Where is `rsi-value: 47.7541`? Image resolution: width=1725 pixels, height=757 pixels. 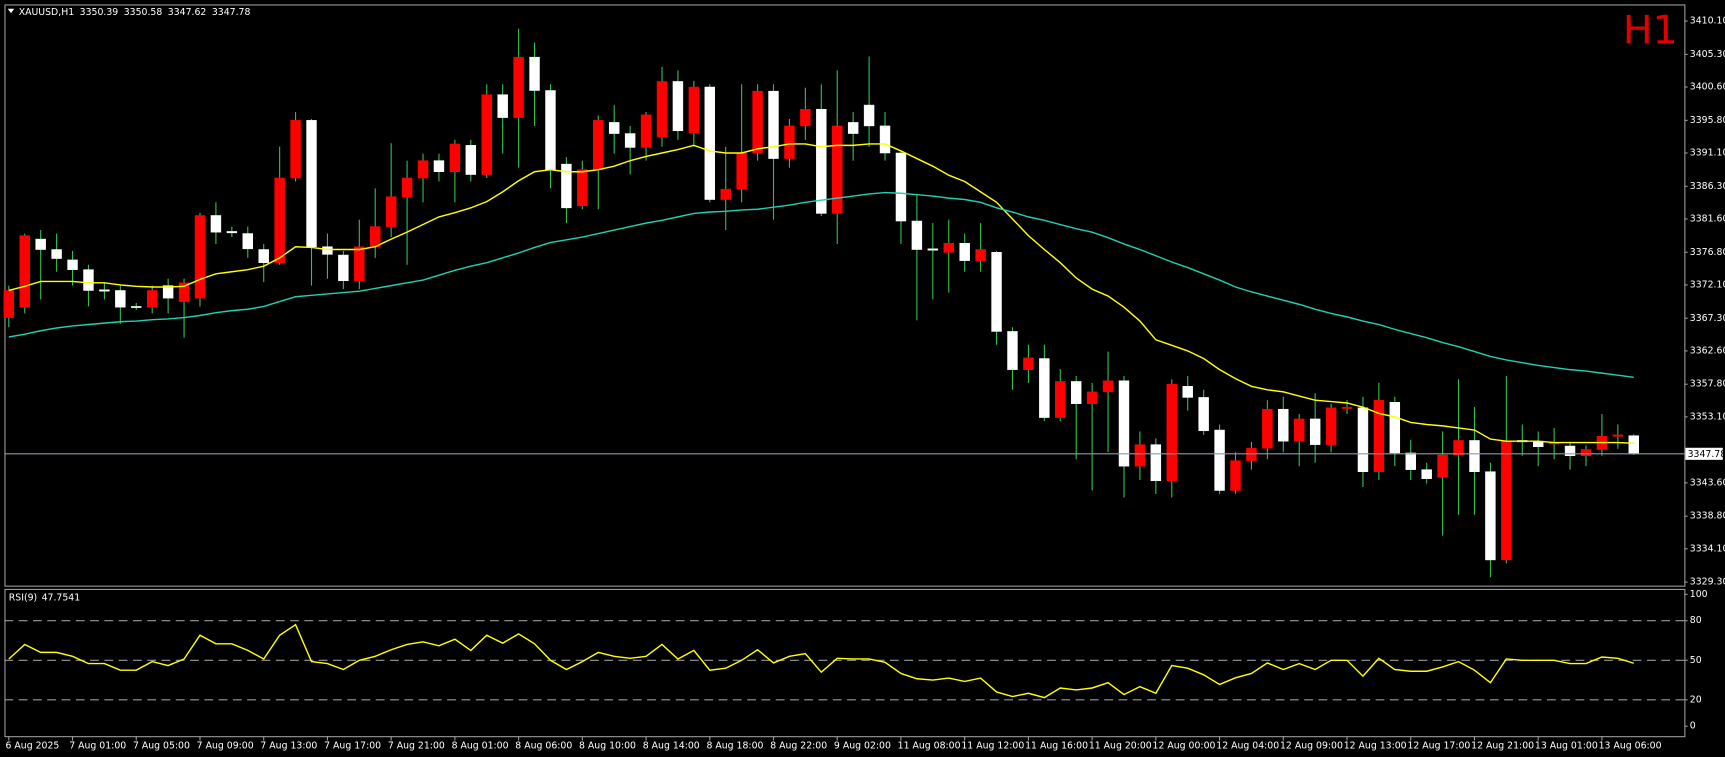 rsi-value: 47.7541 is located at coordinates (61, 597).